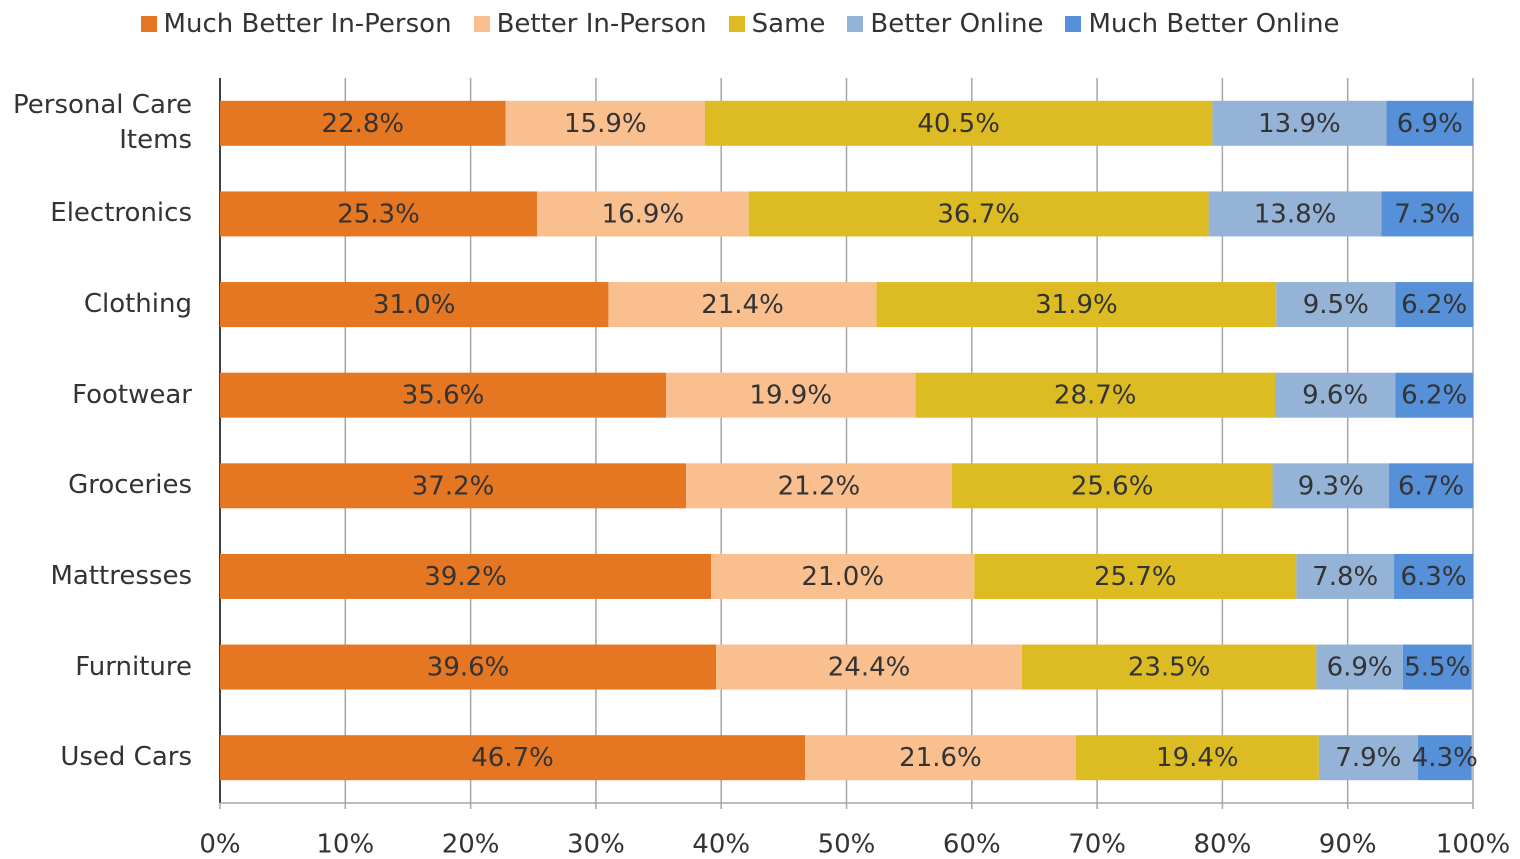 This screenshot has width=1520, height=859. I want to click on data-label: 39.6%, so click(468, 668).